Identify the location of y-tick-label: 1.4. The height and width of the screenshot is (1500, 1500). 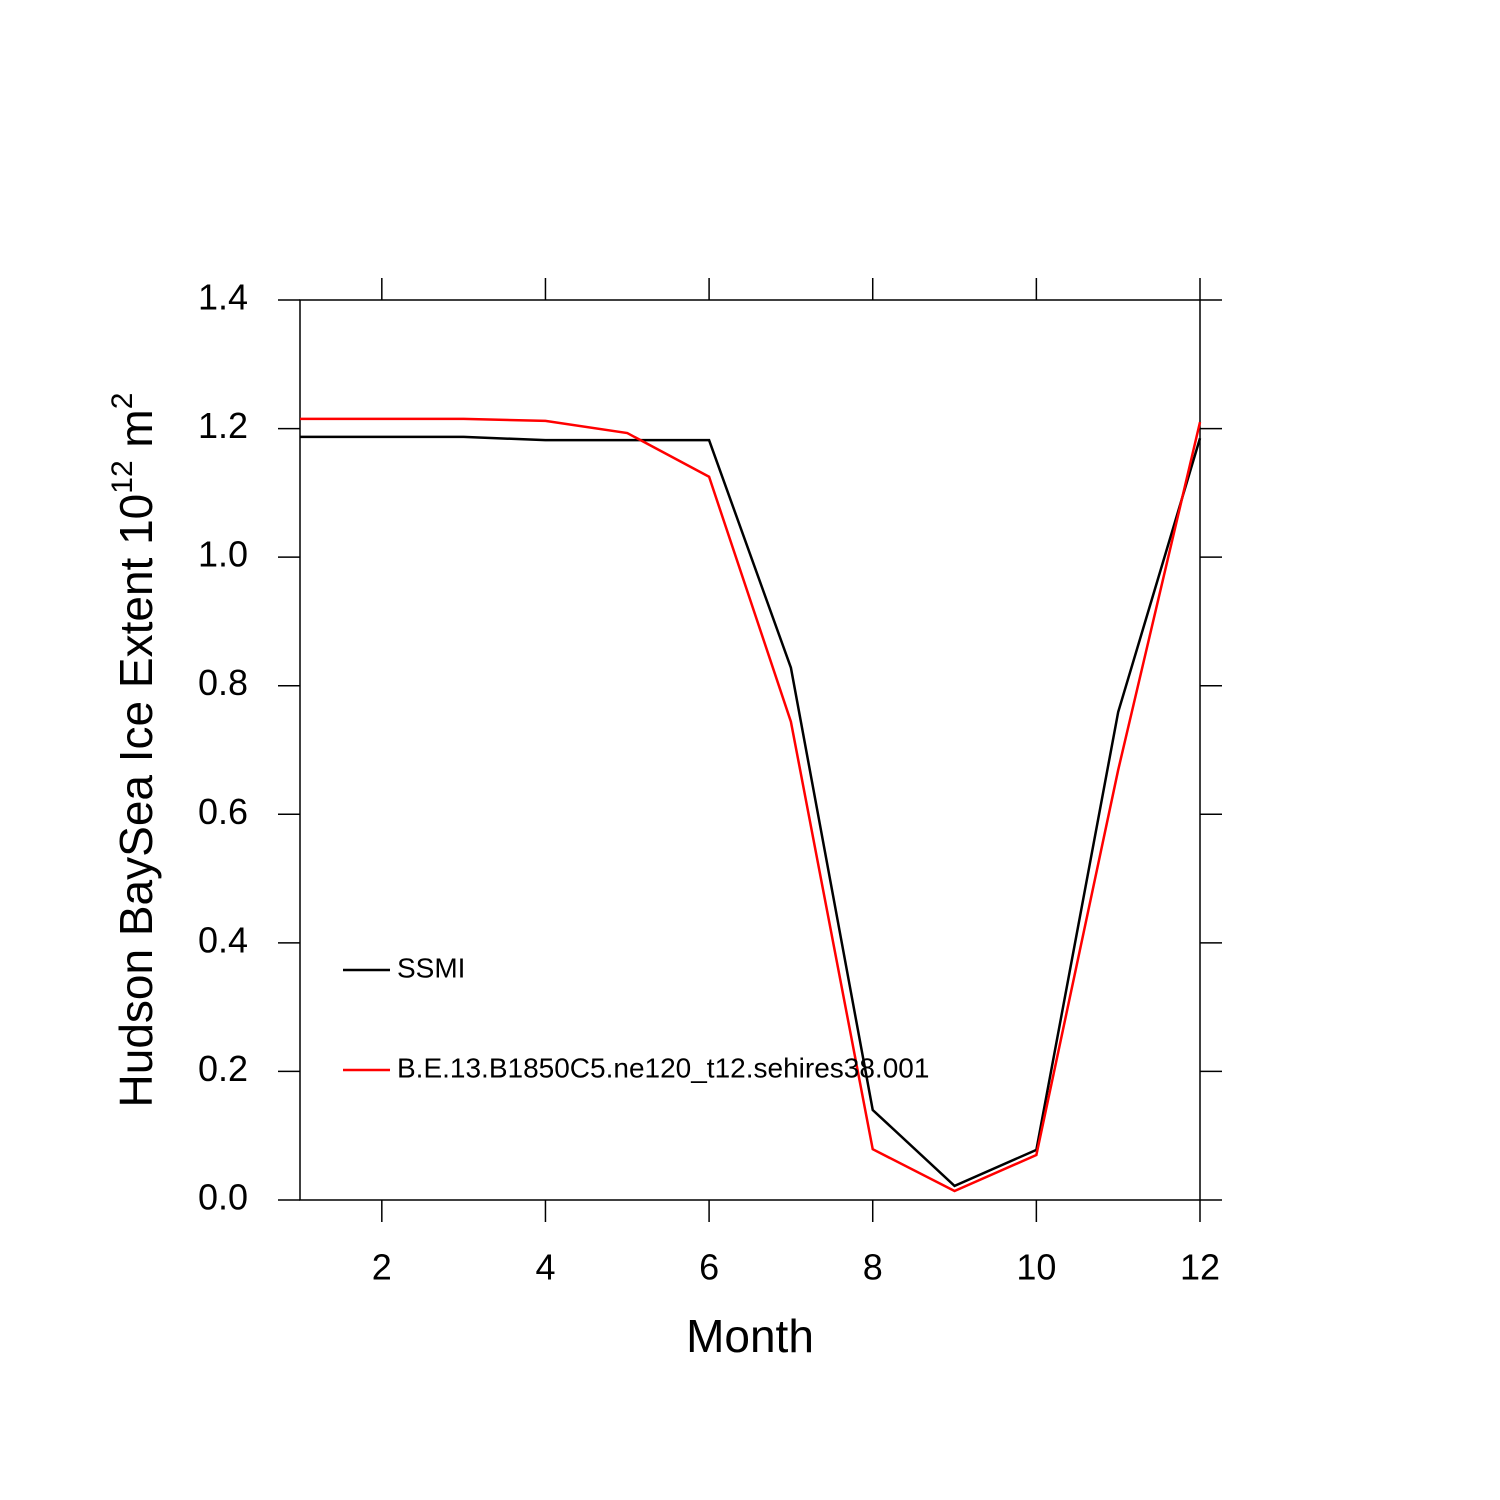
(223, 297).